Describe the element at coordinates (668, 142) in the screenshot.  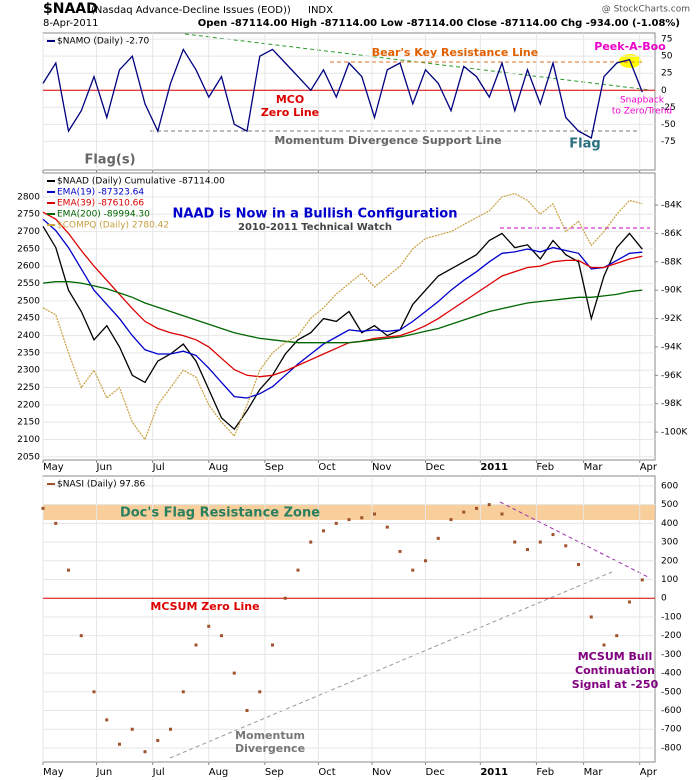
I see `y-tick-label: -75` at that location.